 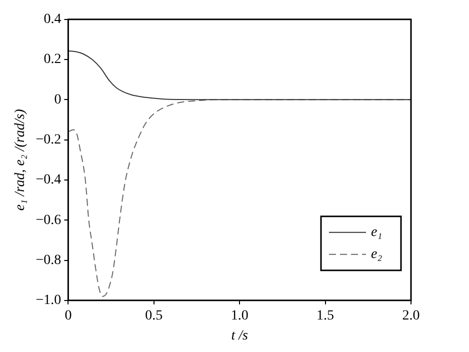 What do you see at coordinates (58, 100) in the screenshot?
I see `y-tick-label: 0` at bounding box center [58, 100].